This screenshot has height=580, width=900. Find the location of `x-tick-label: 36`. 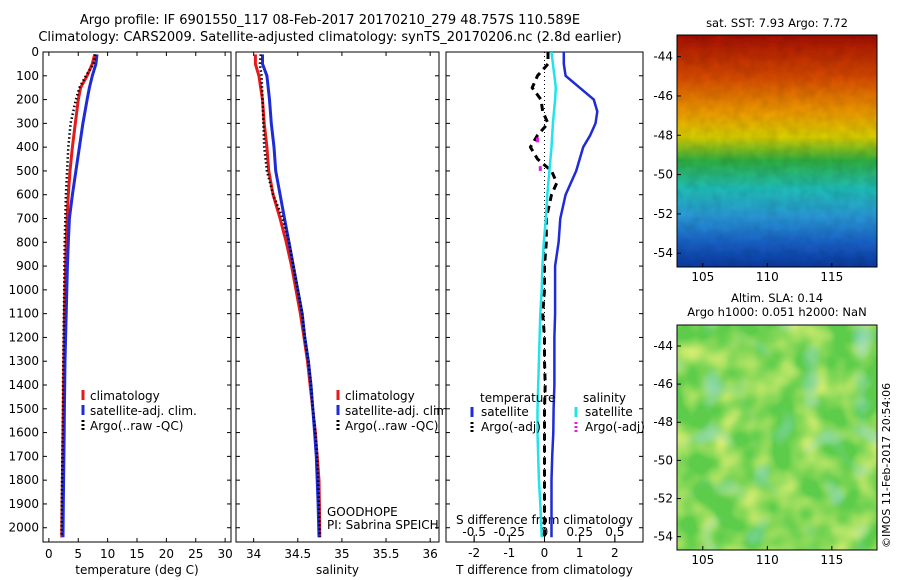

x-tick-label: 36 is located at coordinates (430, 554).